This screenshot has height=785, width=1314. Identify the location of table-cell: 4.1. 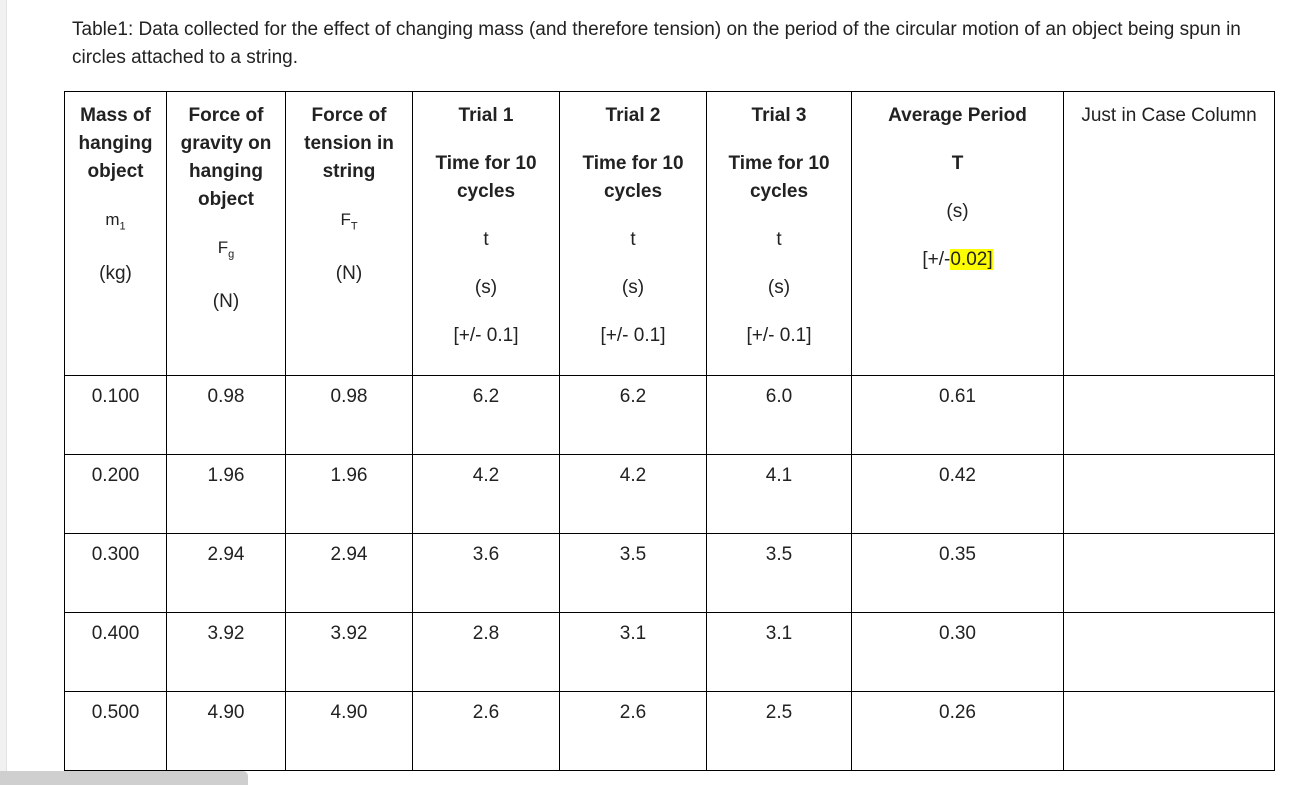
(779, 494).